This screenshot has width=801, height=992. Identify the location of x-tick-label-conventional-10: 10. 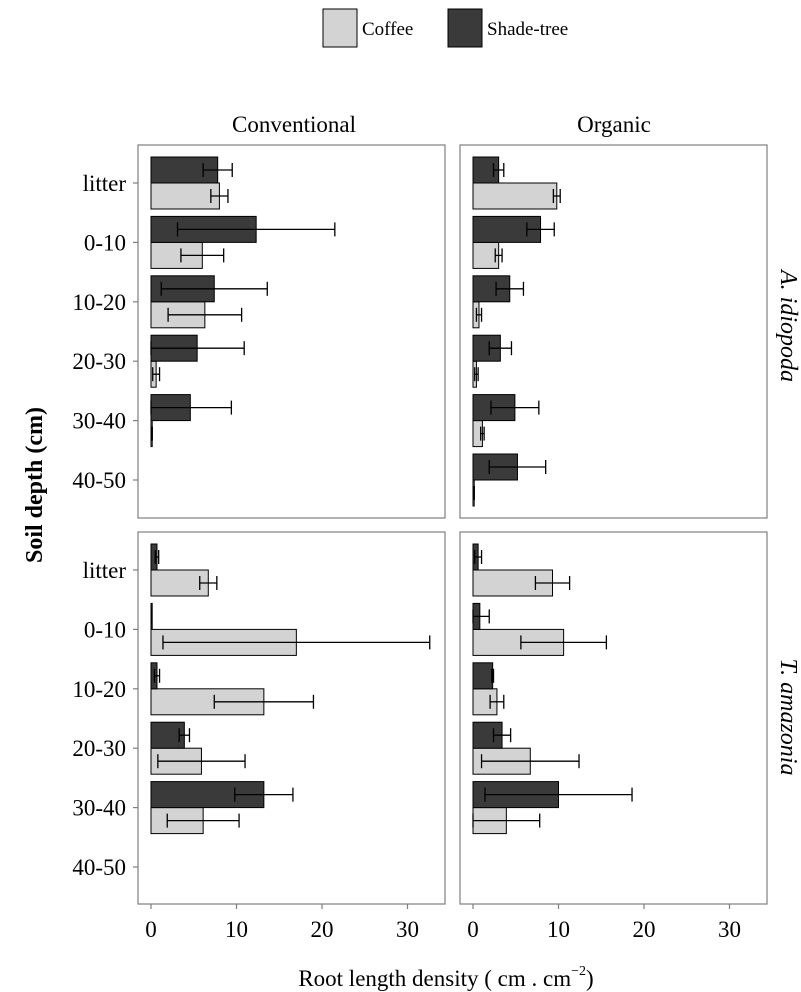
(236, 929).